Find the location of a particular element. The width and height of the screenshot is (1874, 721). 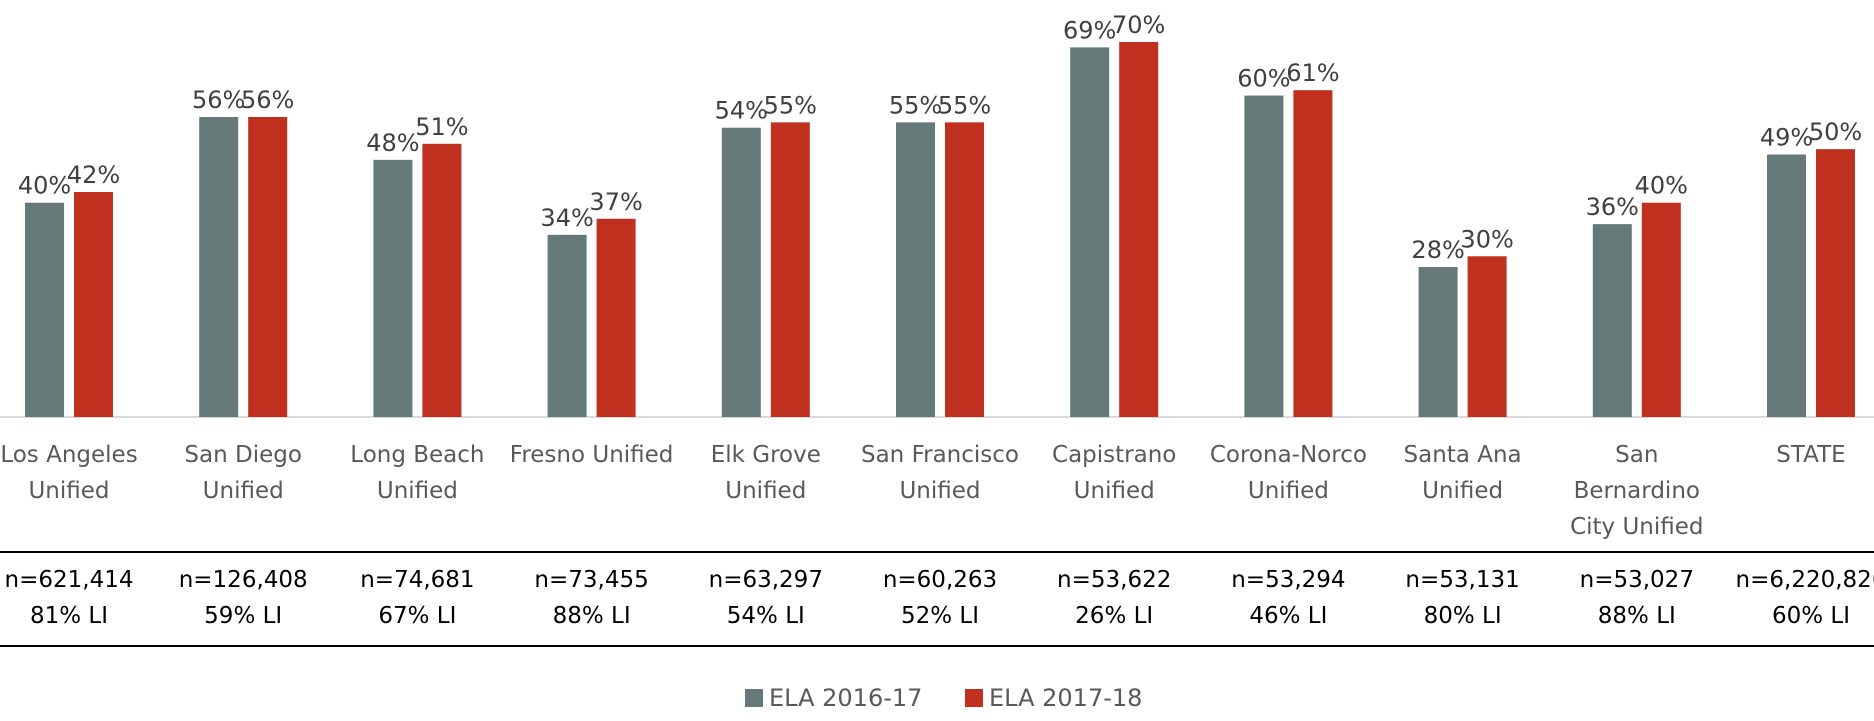

x-tick-label: Fresno Unified is located at coordinates (591, 455).